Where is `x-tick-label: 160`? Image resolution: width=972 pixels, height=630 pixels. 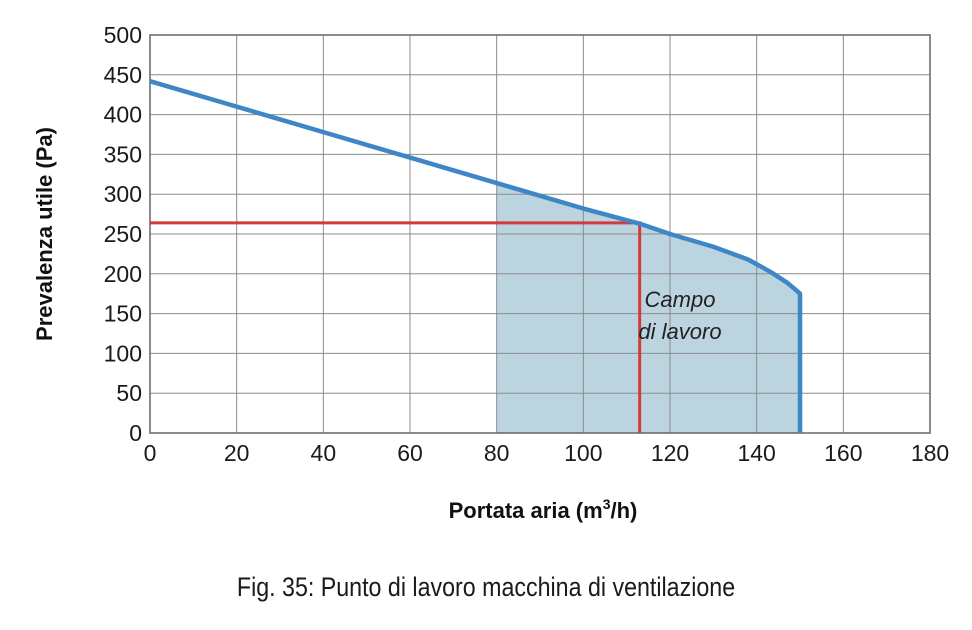
x-tick-label: 160 is located at coordinates (843, 453).